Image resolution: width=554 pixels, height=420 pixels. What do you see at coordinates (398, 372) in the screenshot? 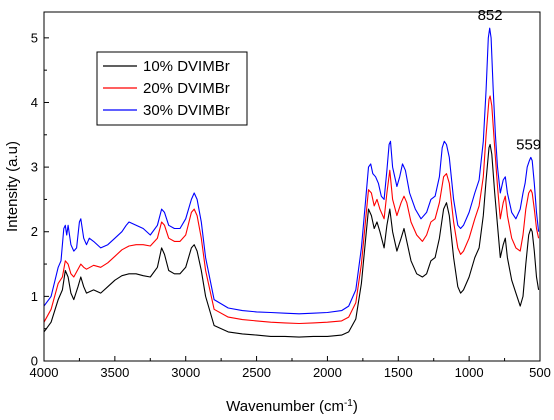
I see `x-tick-label: 1500` at bounding box center [398, 372].